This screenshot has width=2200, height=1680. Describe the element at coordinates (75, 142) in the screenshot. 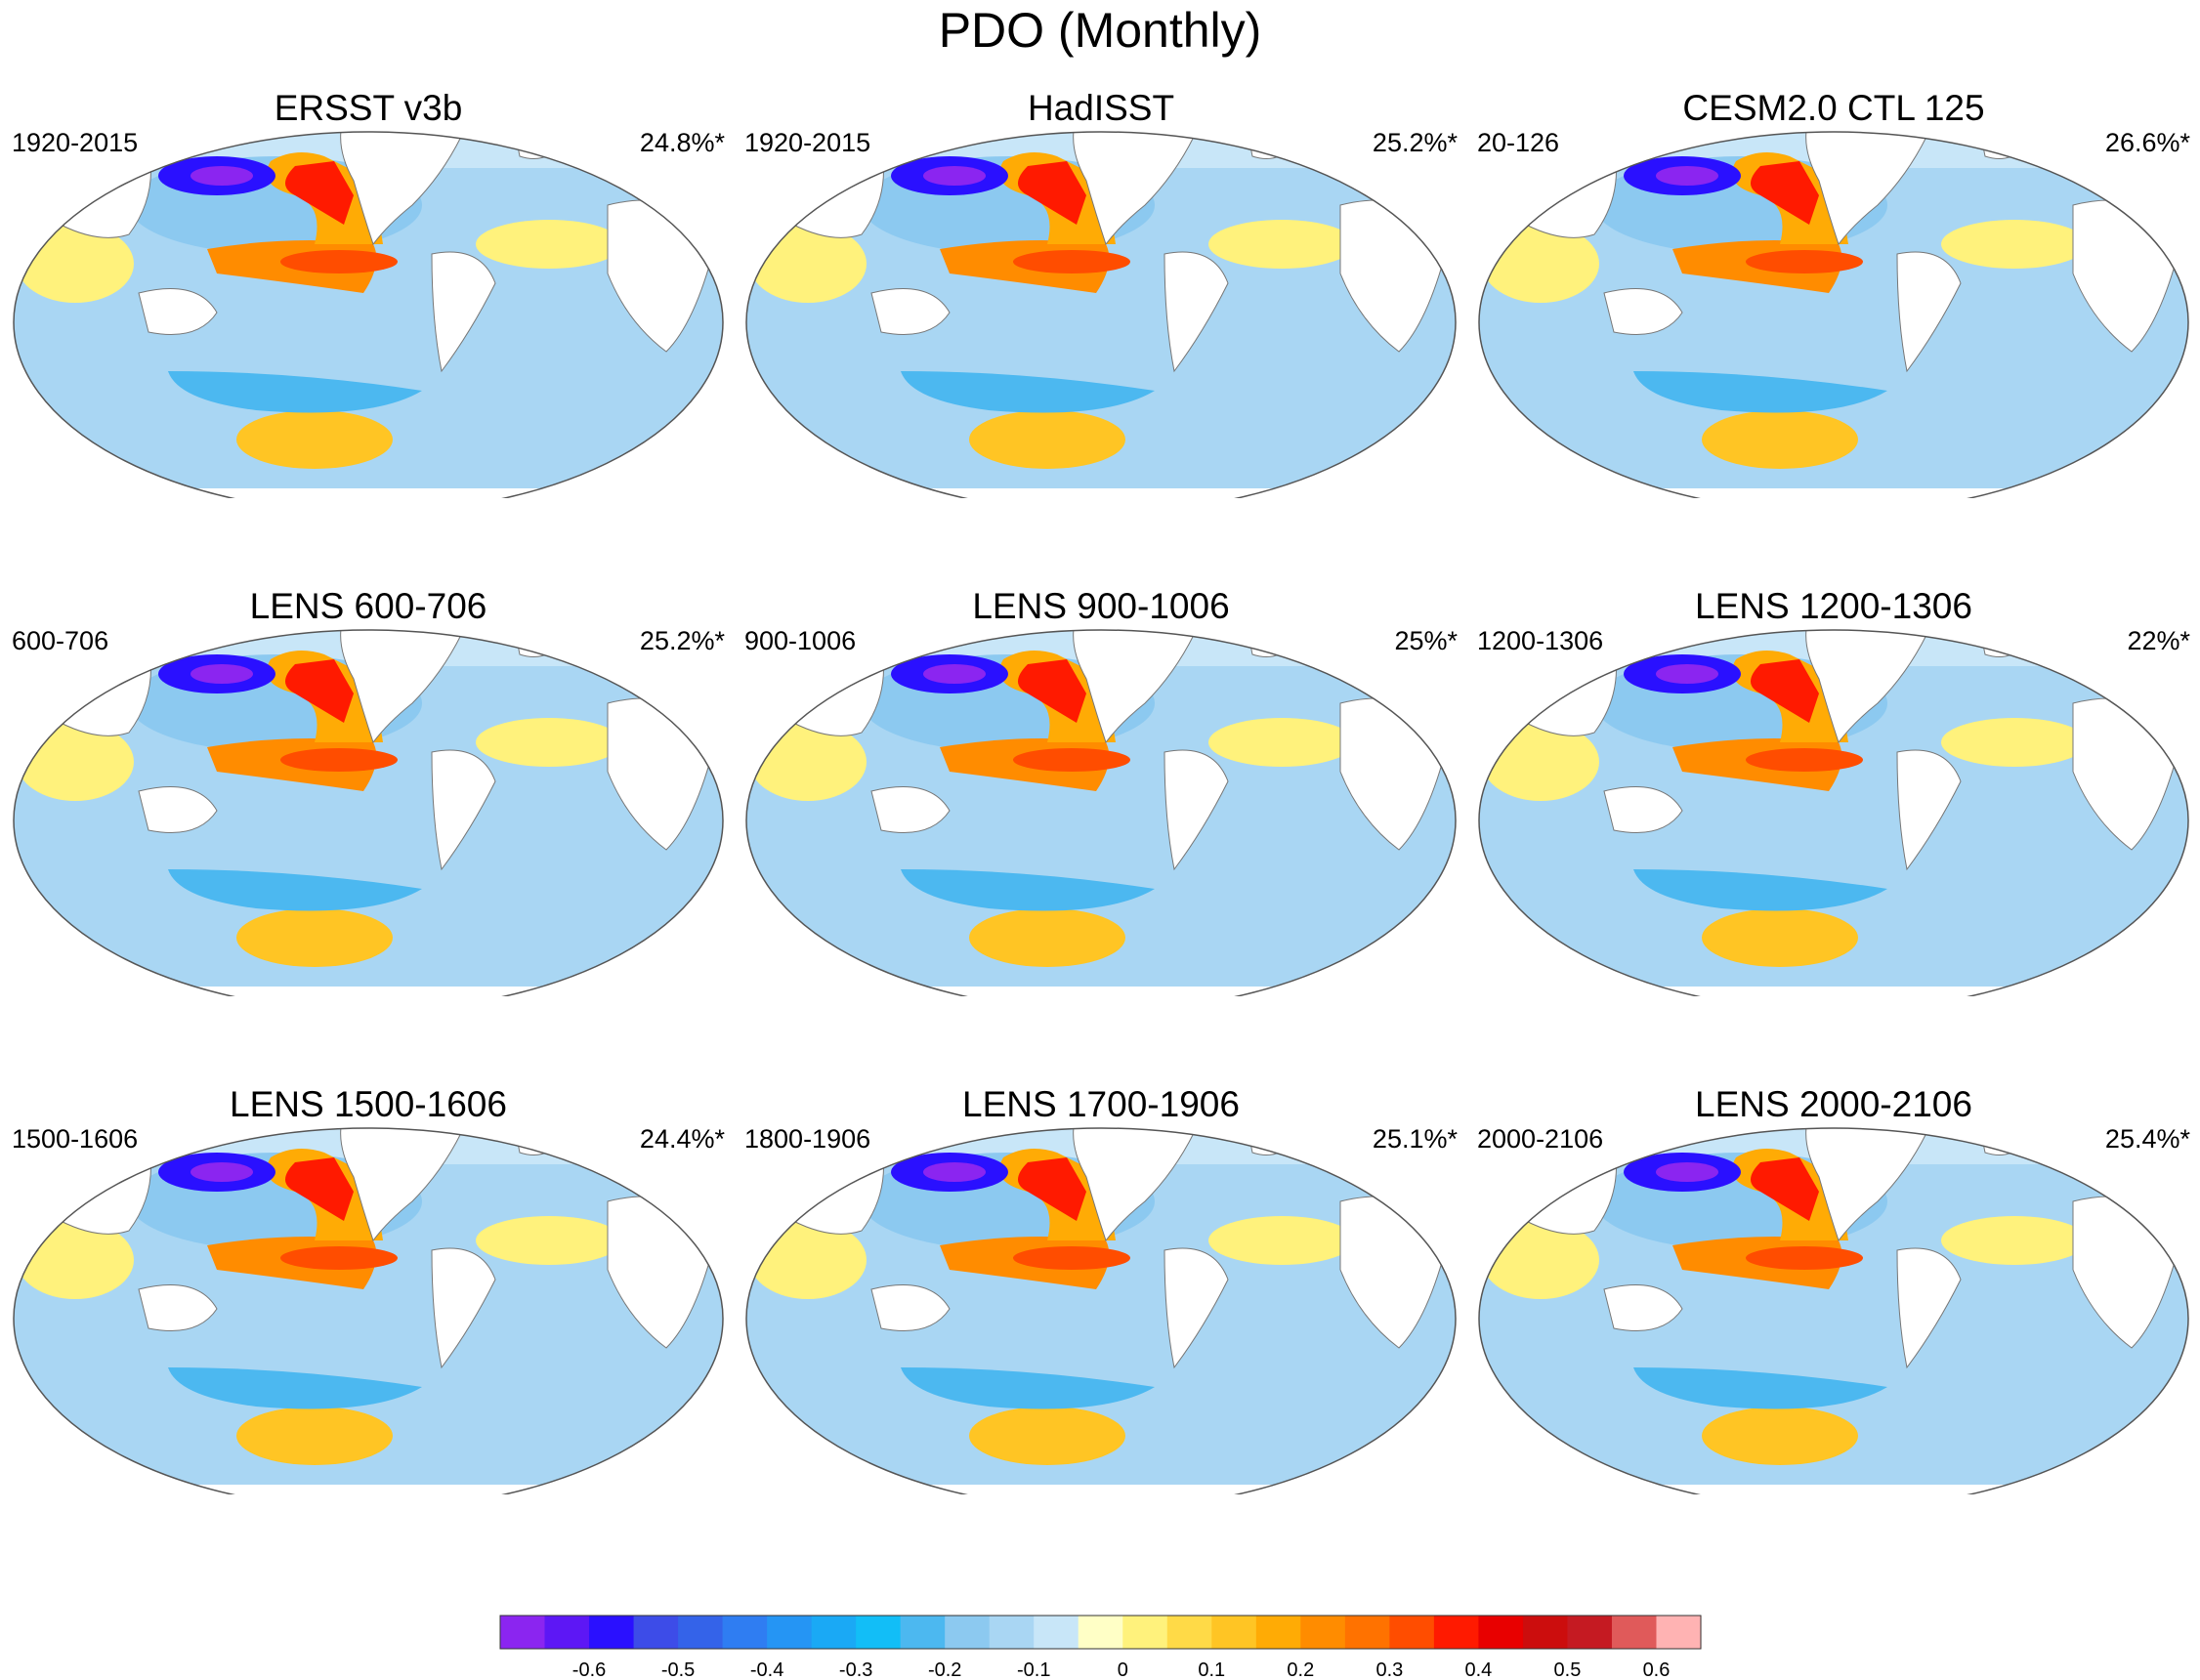

I see `panel-period: 1920-2015` at that location.